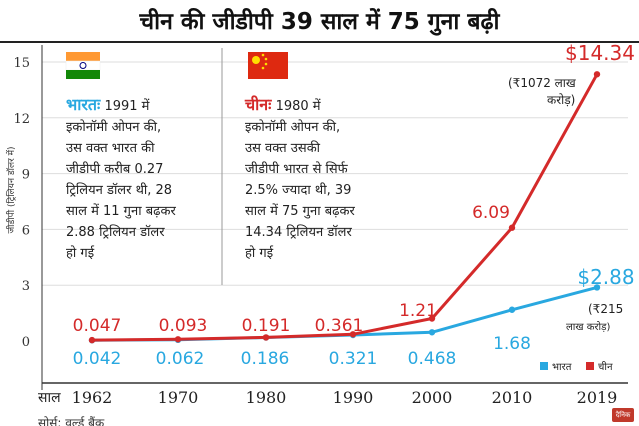 This screenshot has width=639, height=426. I want to click on china-box-line: हो गई, so click(259, 253).